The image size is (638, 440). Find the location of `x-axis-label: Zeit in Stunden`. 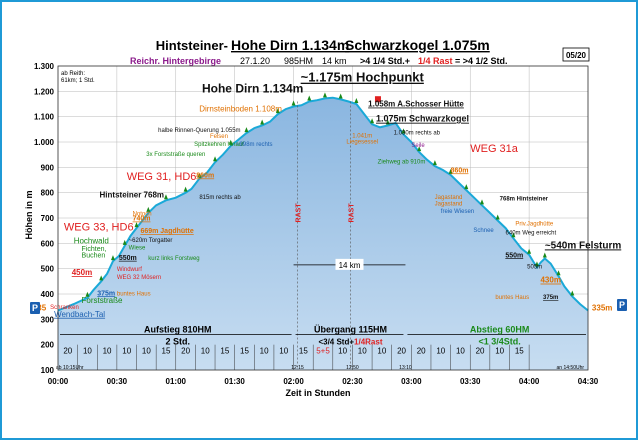

x-axis-label: Zeit in Stunden is located at coordinates (318, 393).